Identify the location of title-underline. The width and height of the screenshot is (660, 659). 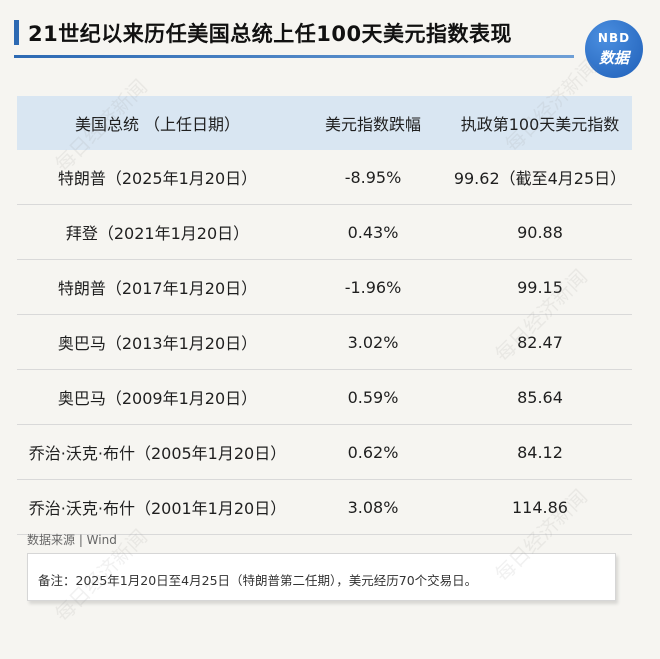
(294, 56).